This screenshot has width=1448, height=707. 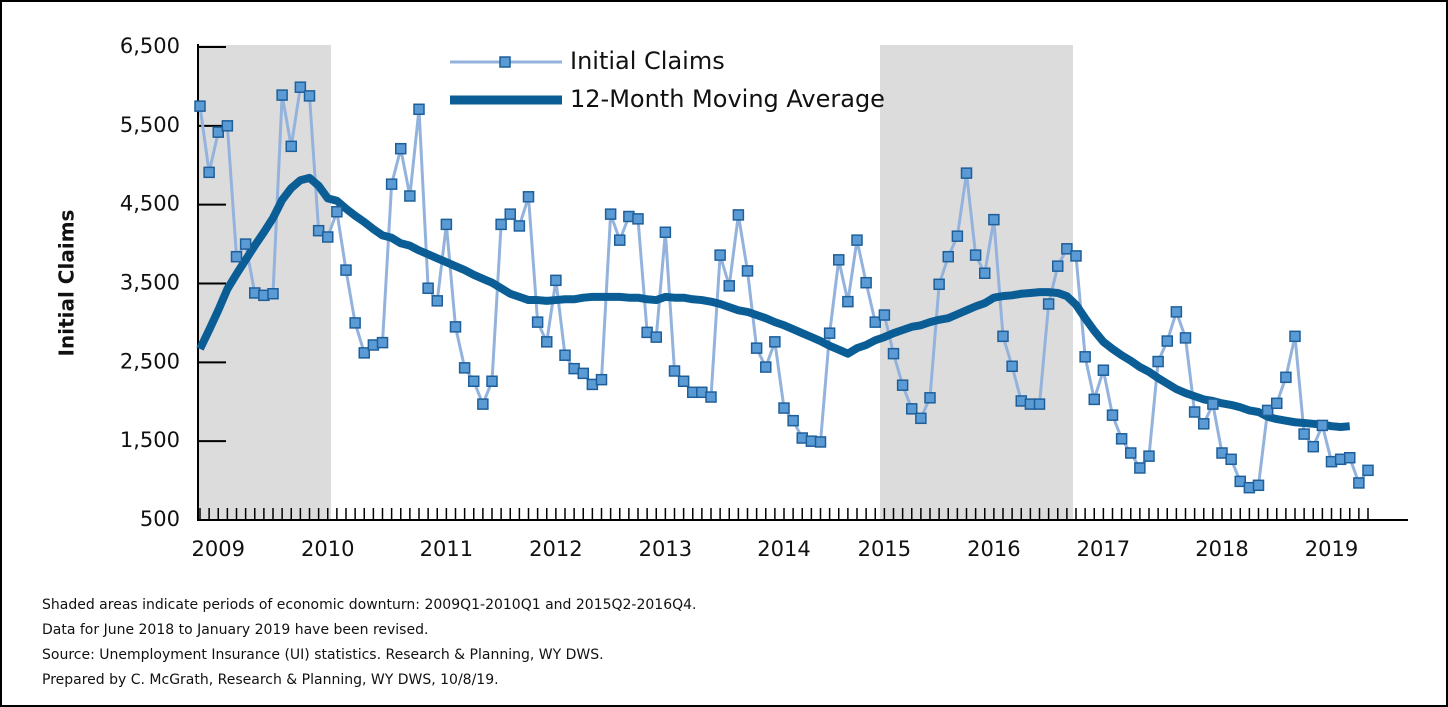 What do you see at coordinates (150, 46) in the screenshot?
I see `y-tick-label: 6,500` at bounding box center [150, 46].